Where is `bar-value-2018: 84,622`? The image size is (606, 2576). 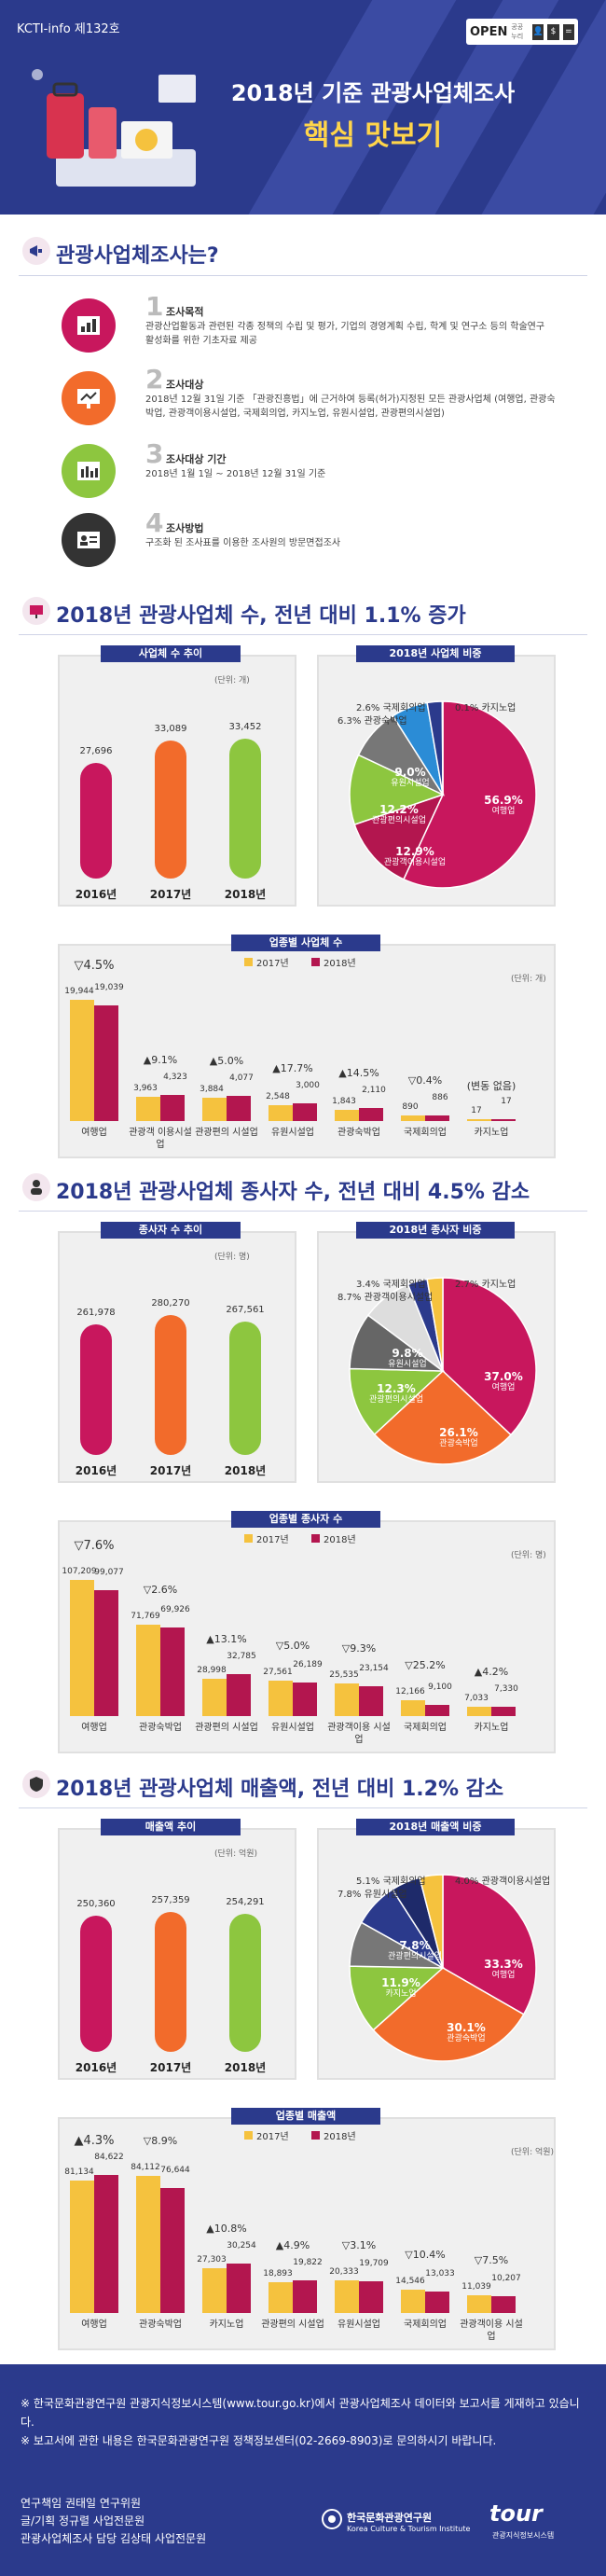
bar-value-2018: 84,622 is located at coordinates (109, 2158).